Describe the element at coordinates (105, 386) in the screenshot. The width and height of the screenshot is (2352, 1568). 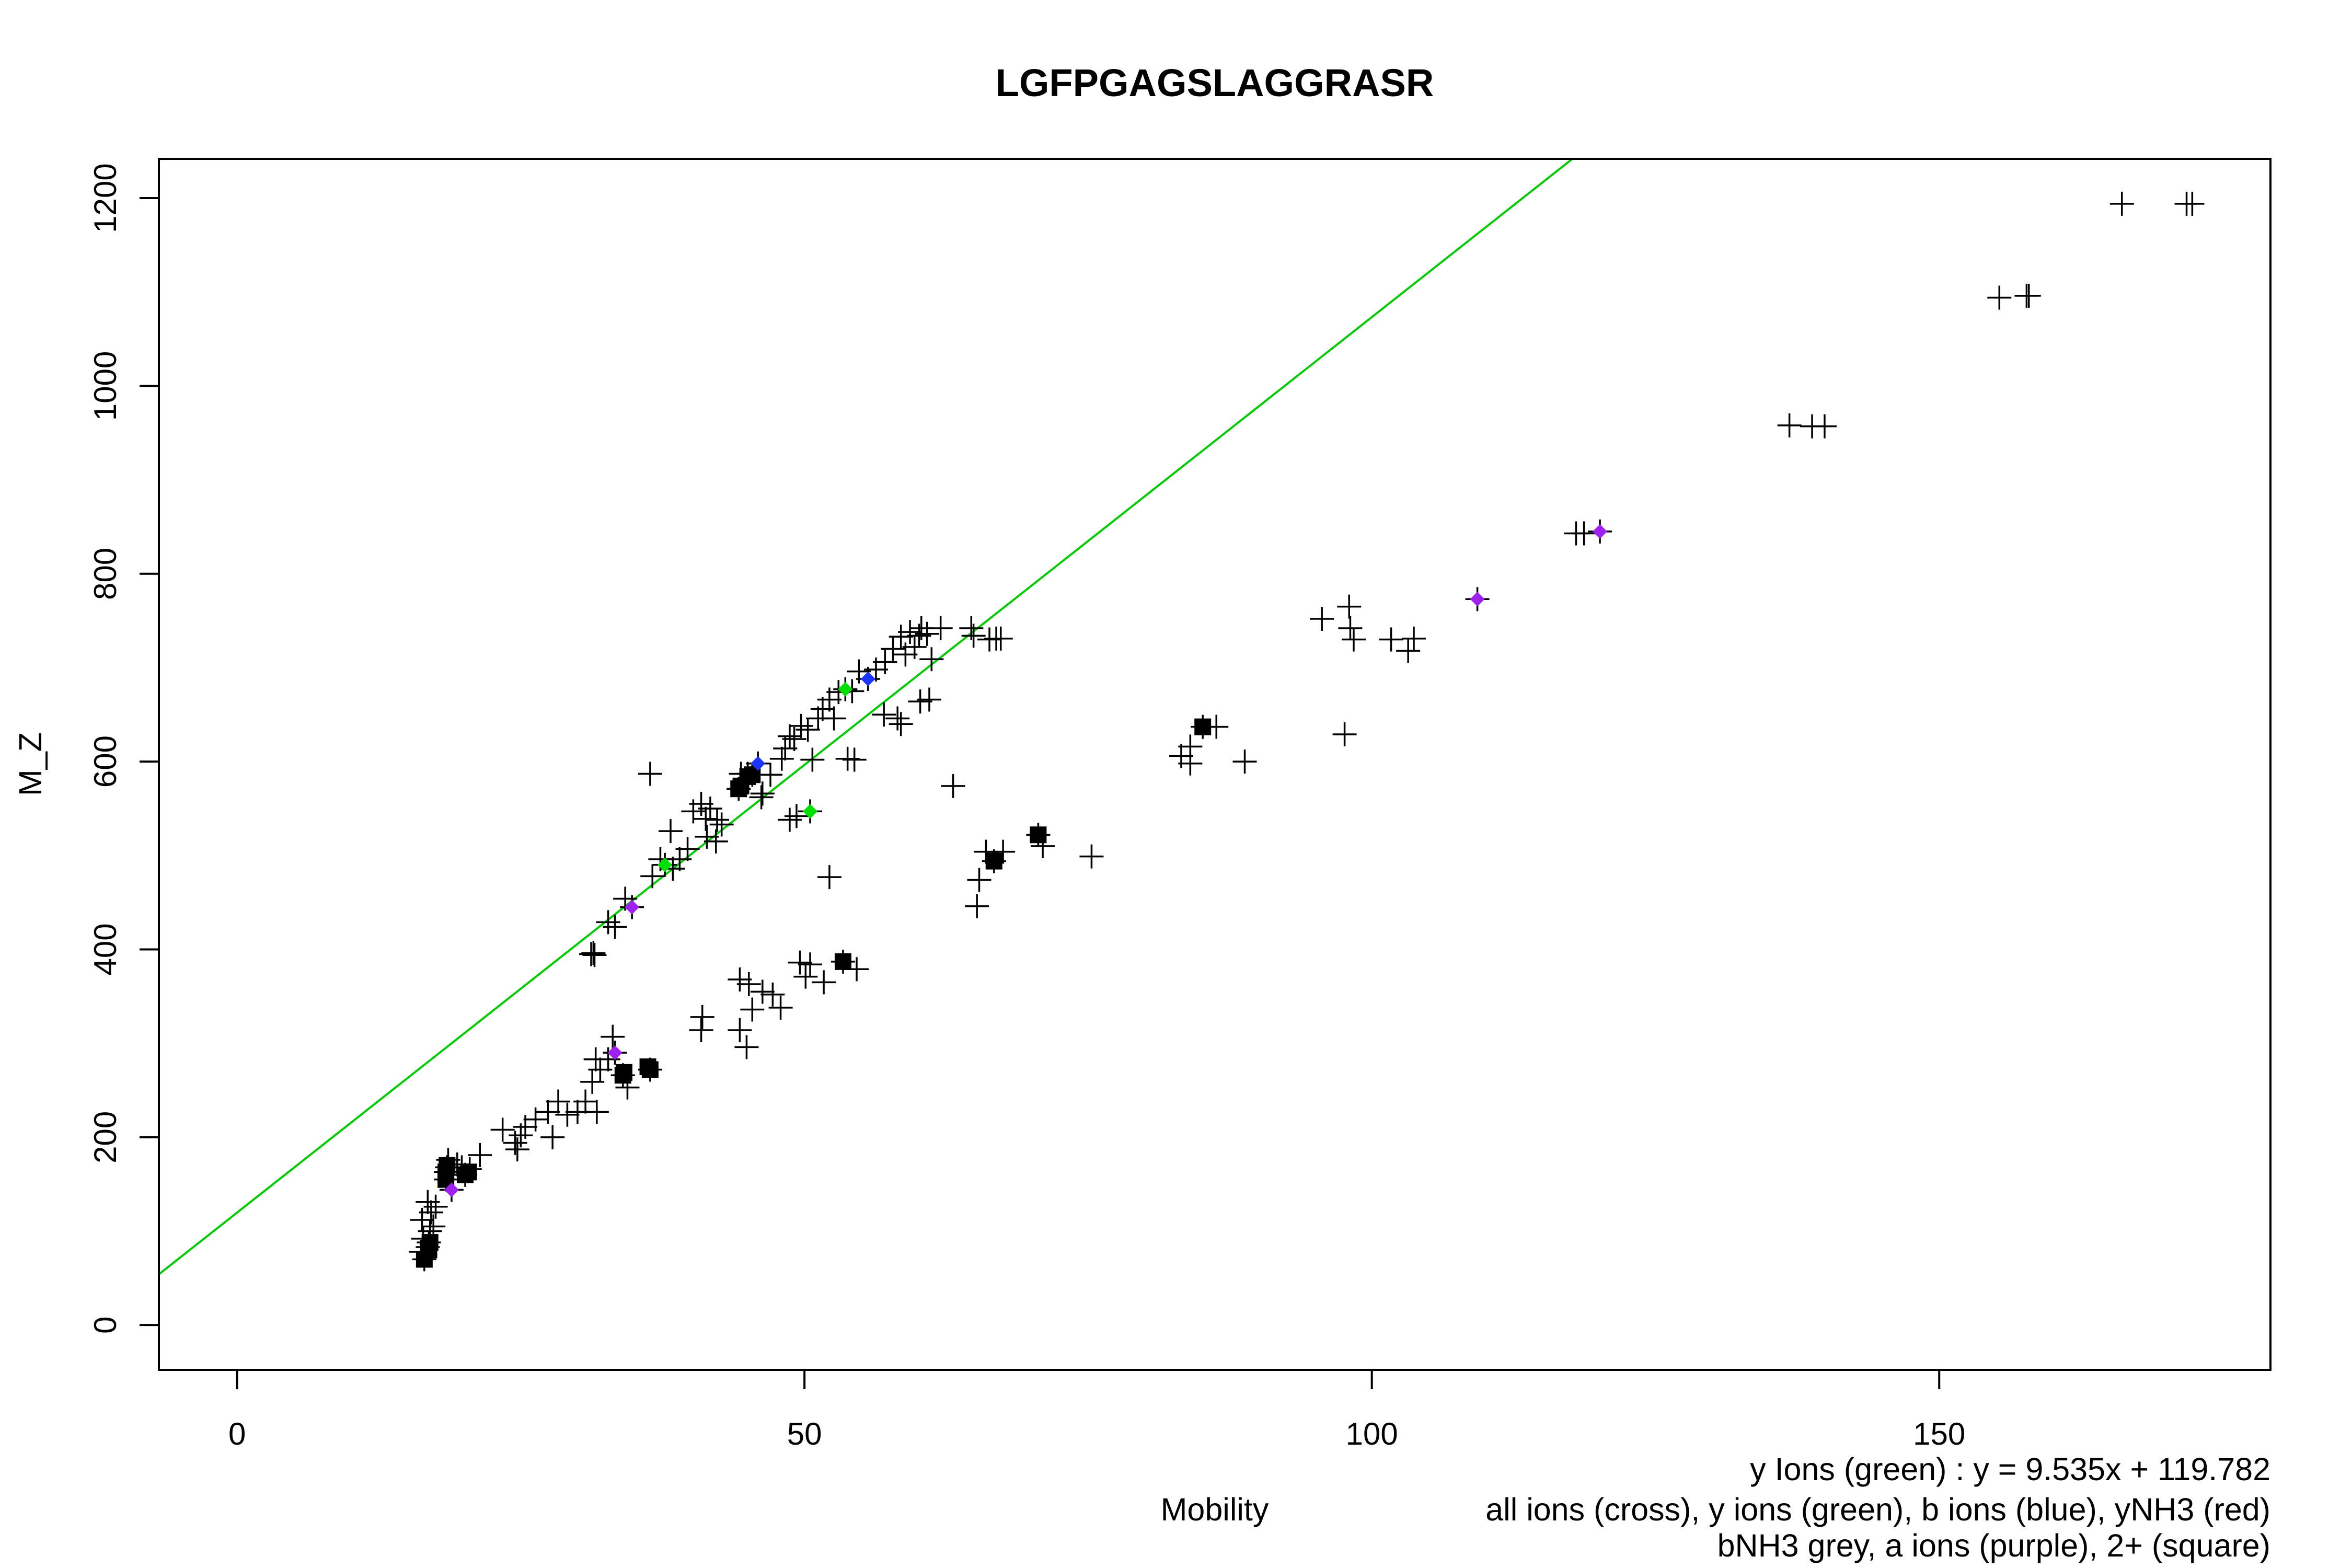
I see `y-tick-label: 1000` at that location.